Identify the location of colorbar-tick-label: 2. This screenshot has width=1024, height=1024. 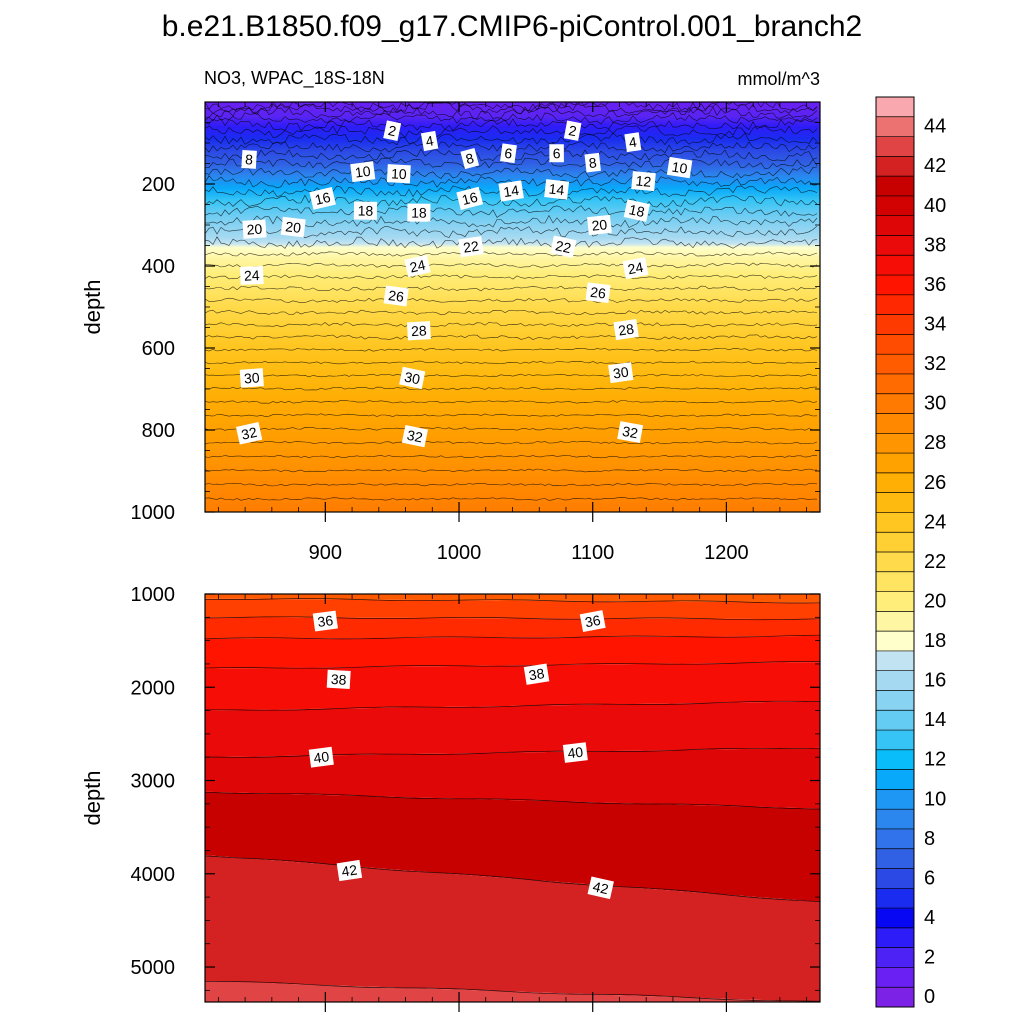
(929, 958).